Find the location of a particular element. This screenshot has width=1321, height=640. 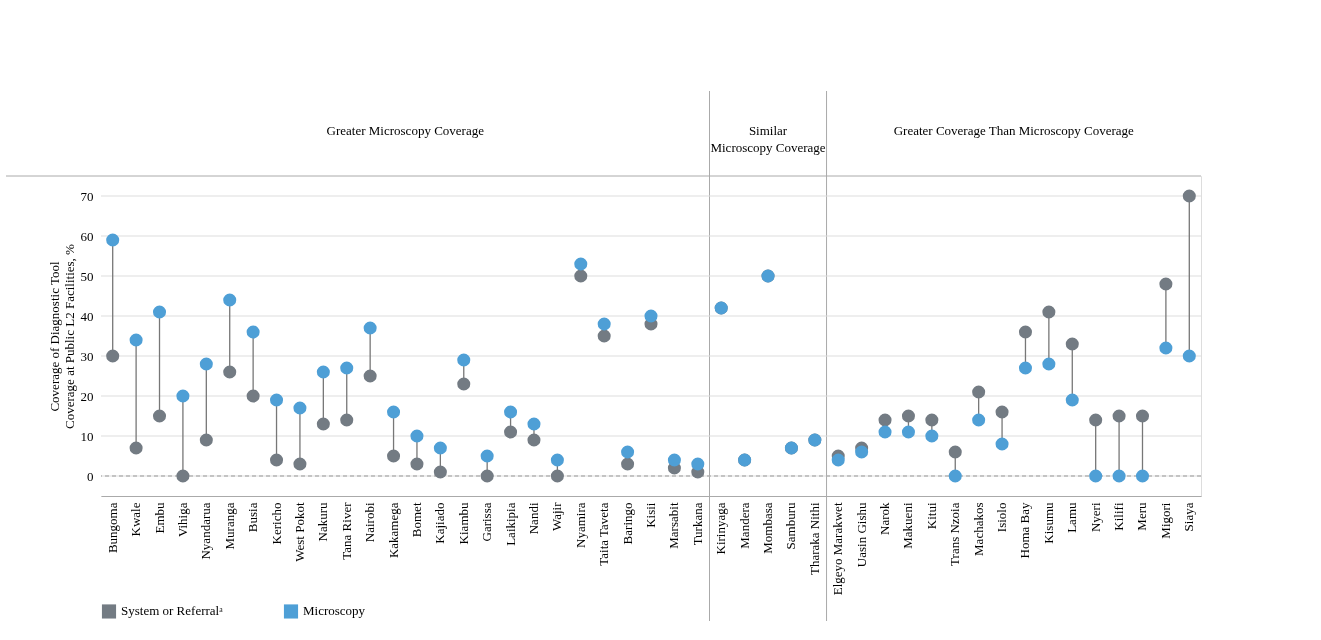

x-tick-label: Kericho is located at coordinates (276, 523).